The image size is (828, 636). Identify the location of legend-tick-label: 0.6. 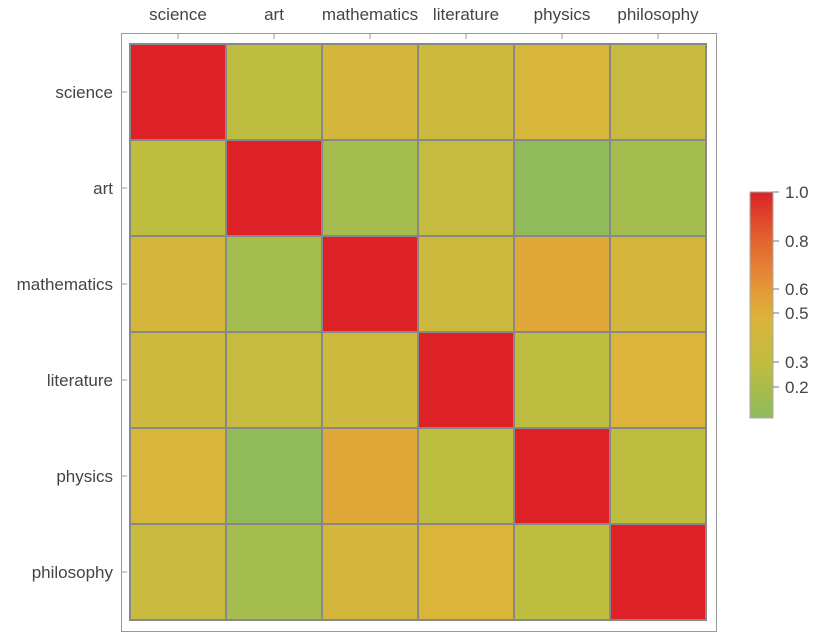
(797, 289).